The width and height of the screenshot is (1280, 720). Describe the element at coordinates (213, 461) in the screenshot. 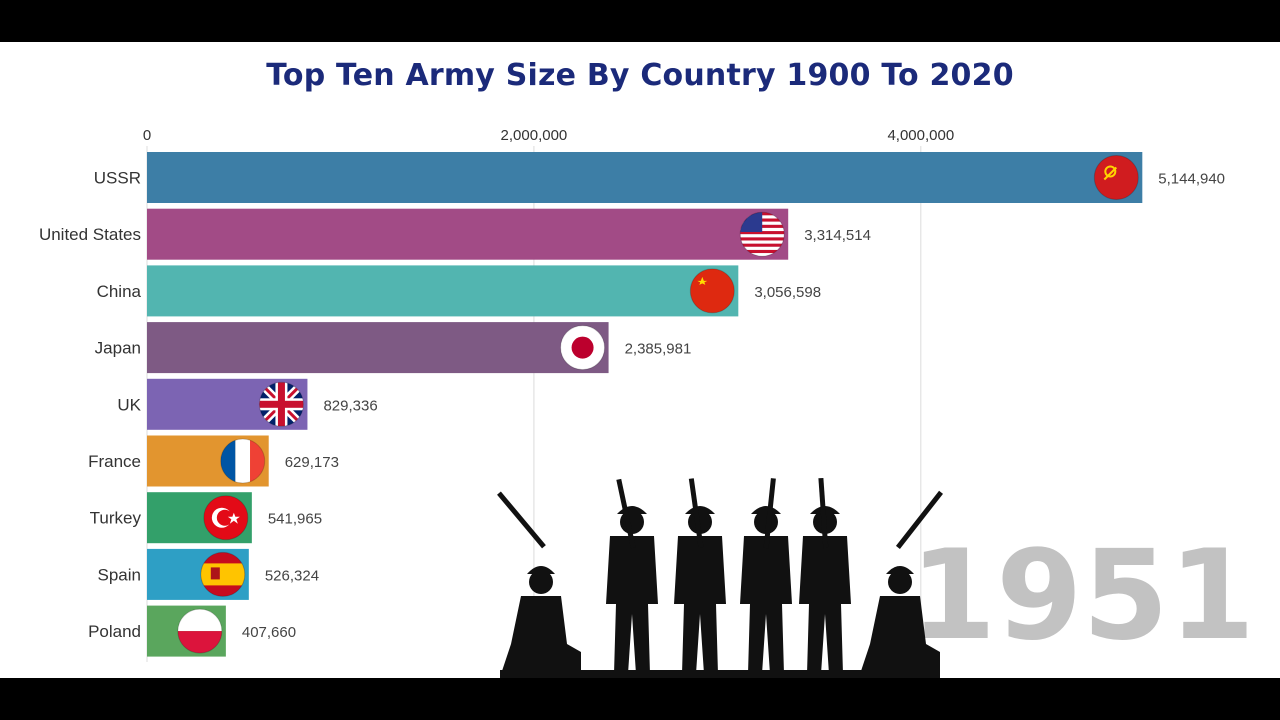

I see `bar-row: France 629,173` at that location.